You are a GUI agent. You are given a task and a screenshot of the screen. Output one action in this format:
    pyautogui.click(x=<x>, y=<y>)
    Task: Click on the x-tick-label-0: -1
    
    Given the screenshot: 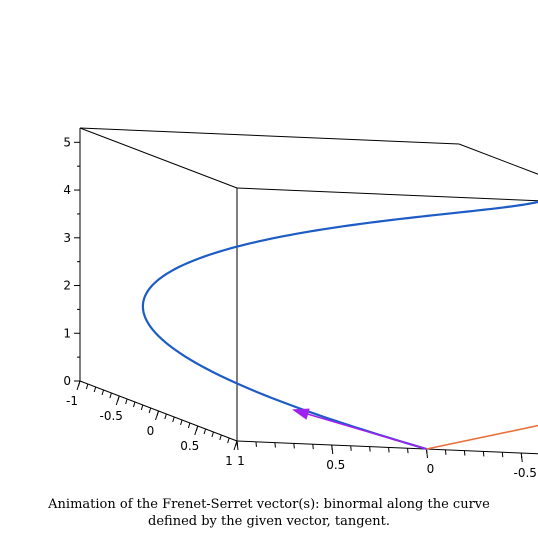 What is the action you would take?
    pyautogui.click(x=72, y=401)
    